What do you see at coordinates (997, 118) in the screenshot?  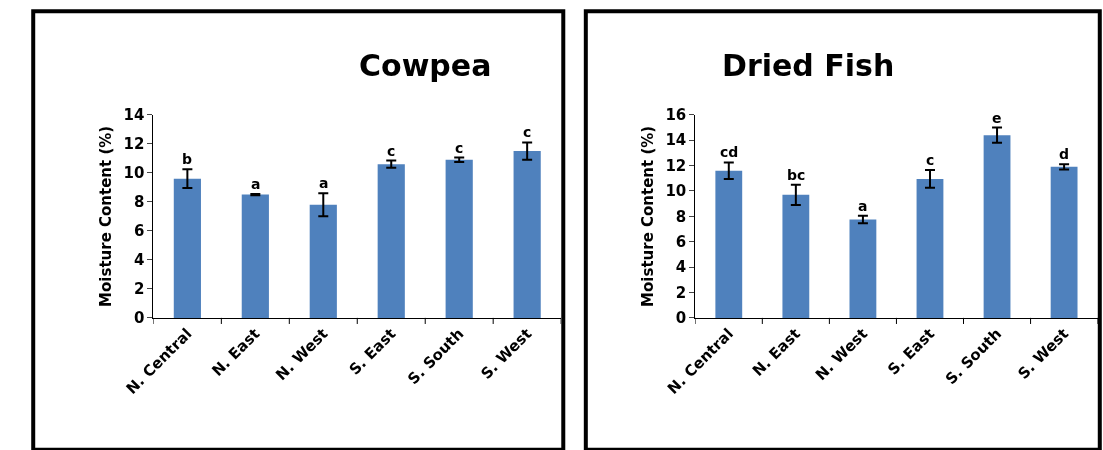 I see `annotation: e` at bounding box center [997, 118].